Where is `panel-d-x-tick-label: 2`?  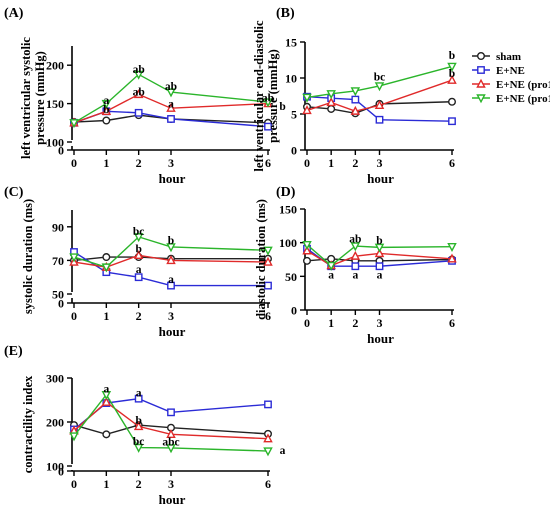 panel-d-x-tick-label: 2 is located at coordinates (355, 323).